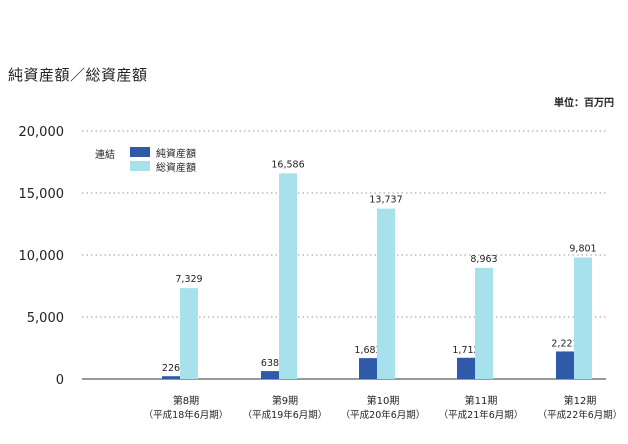 The height and width of the screenshot is (444, 628). I want to click on category-label: 第12期, so click(580, 400).